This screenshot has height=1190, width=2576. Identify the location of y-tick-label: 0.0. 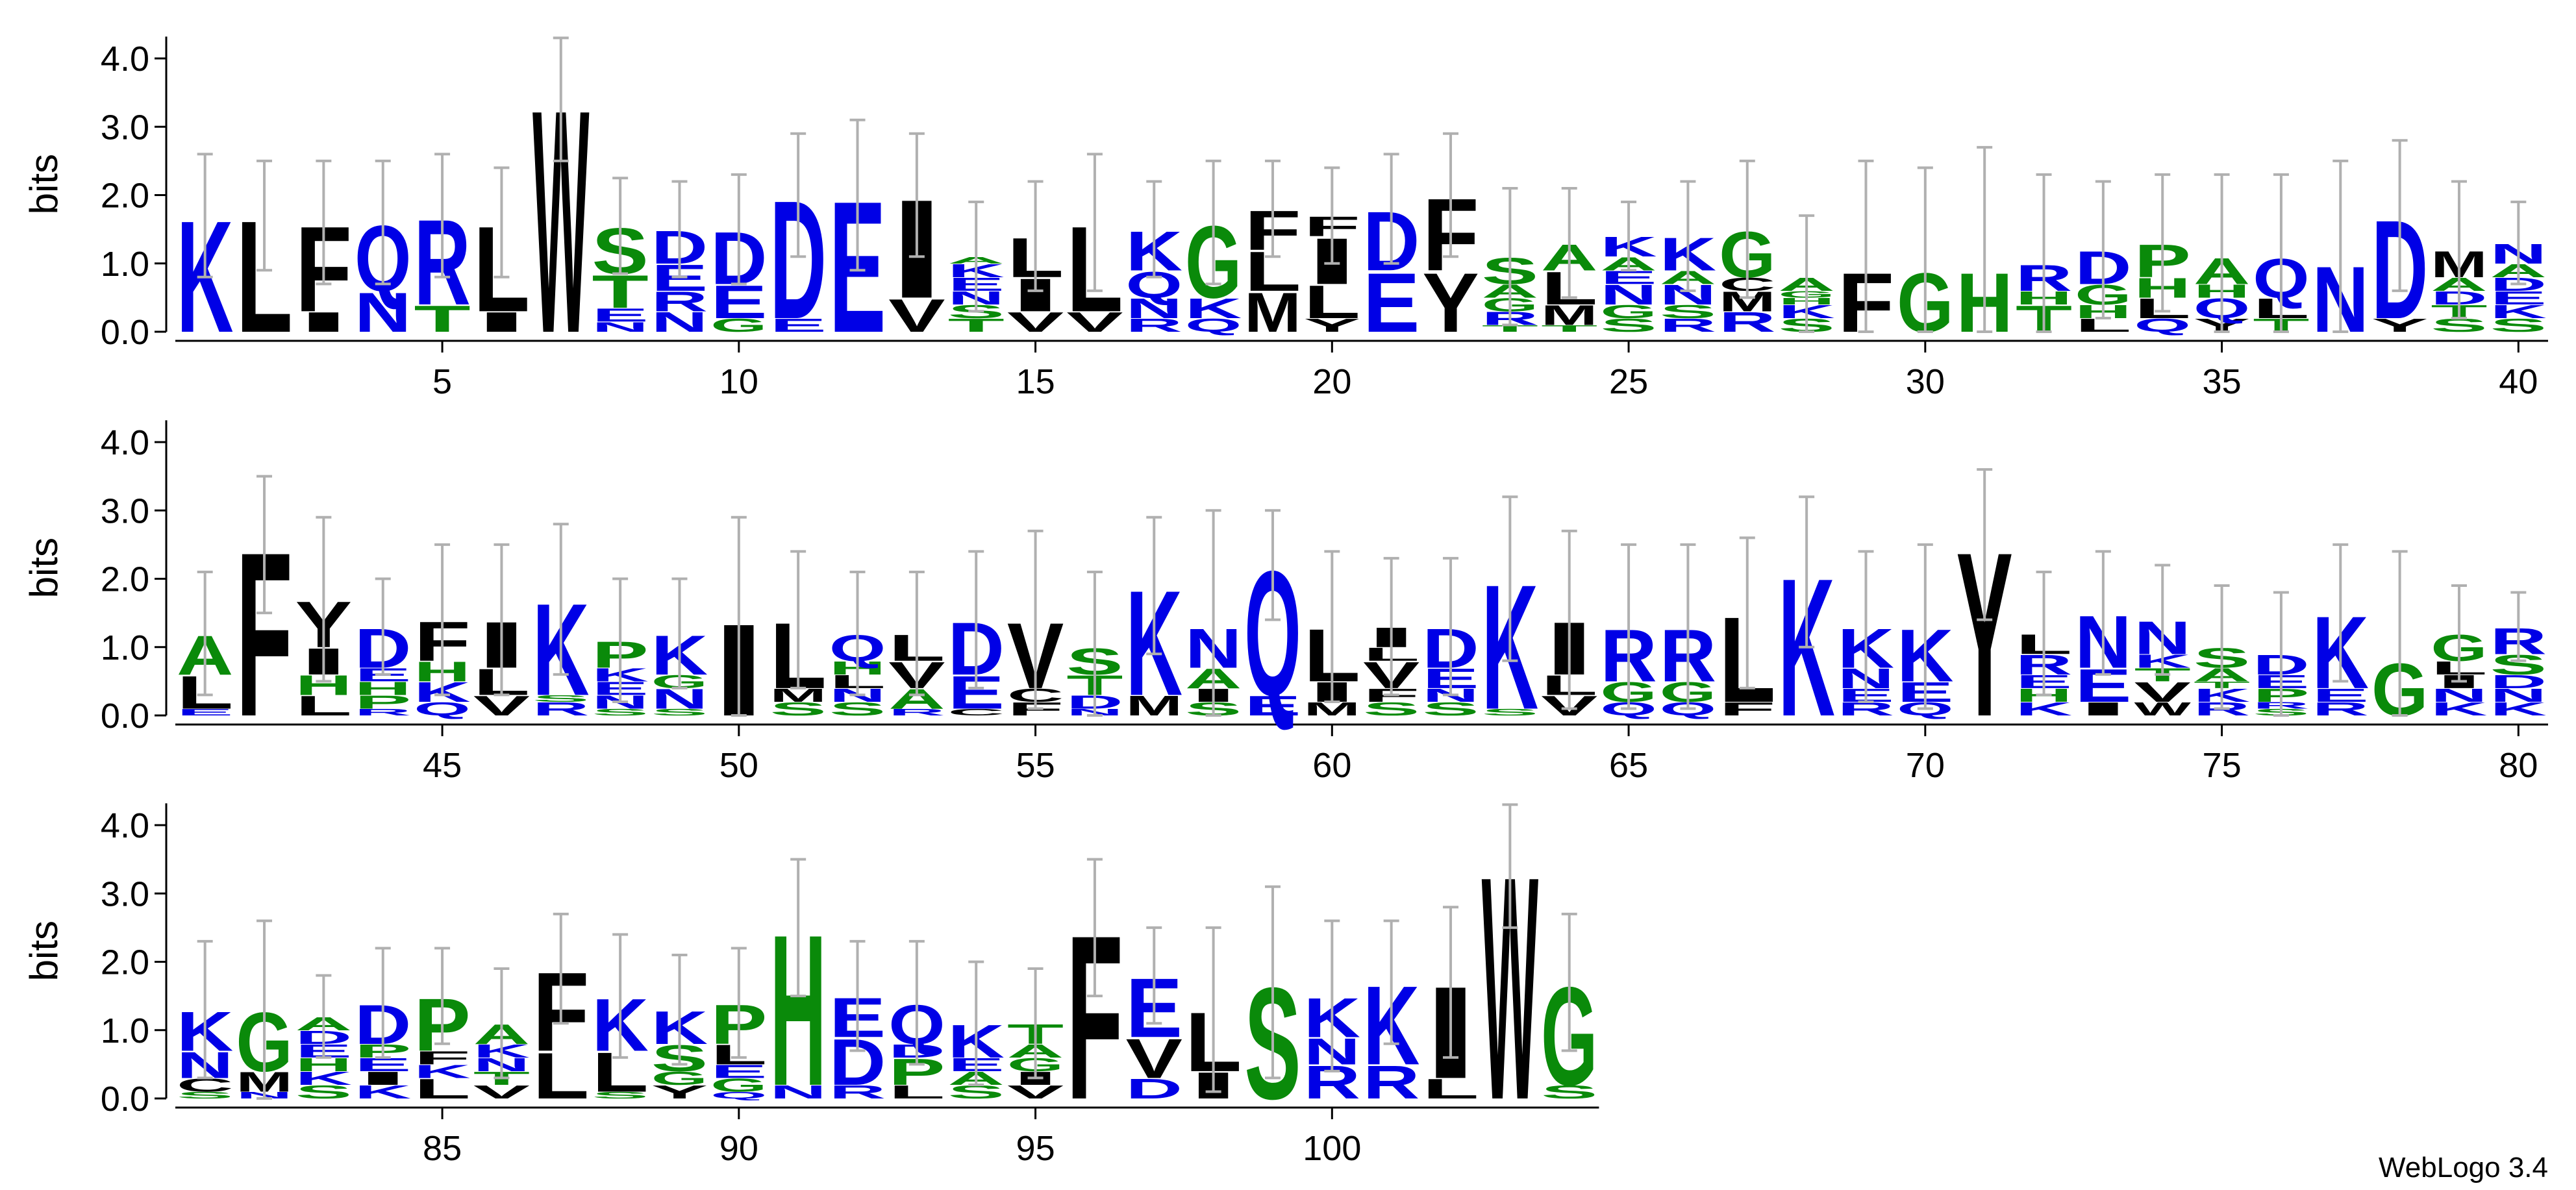
(125, 716).